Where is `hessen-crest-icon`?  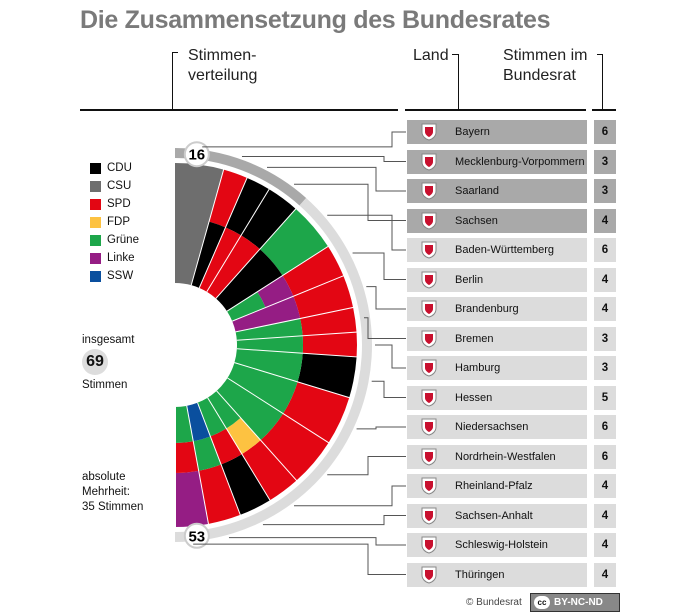 hessen-crest-icon is located at coordinates (429, 398).